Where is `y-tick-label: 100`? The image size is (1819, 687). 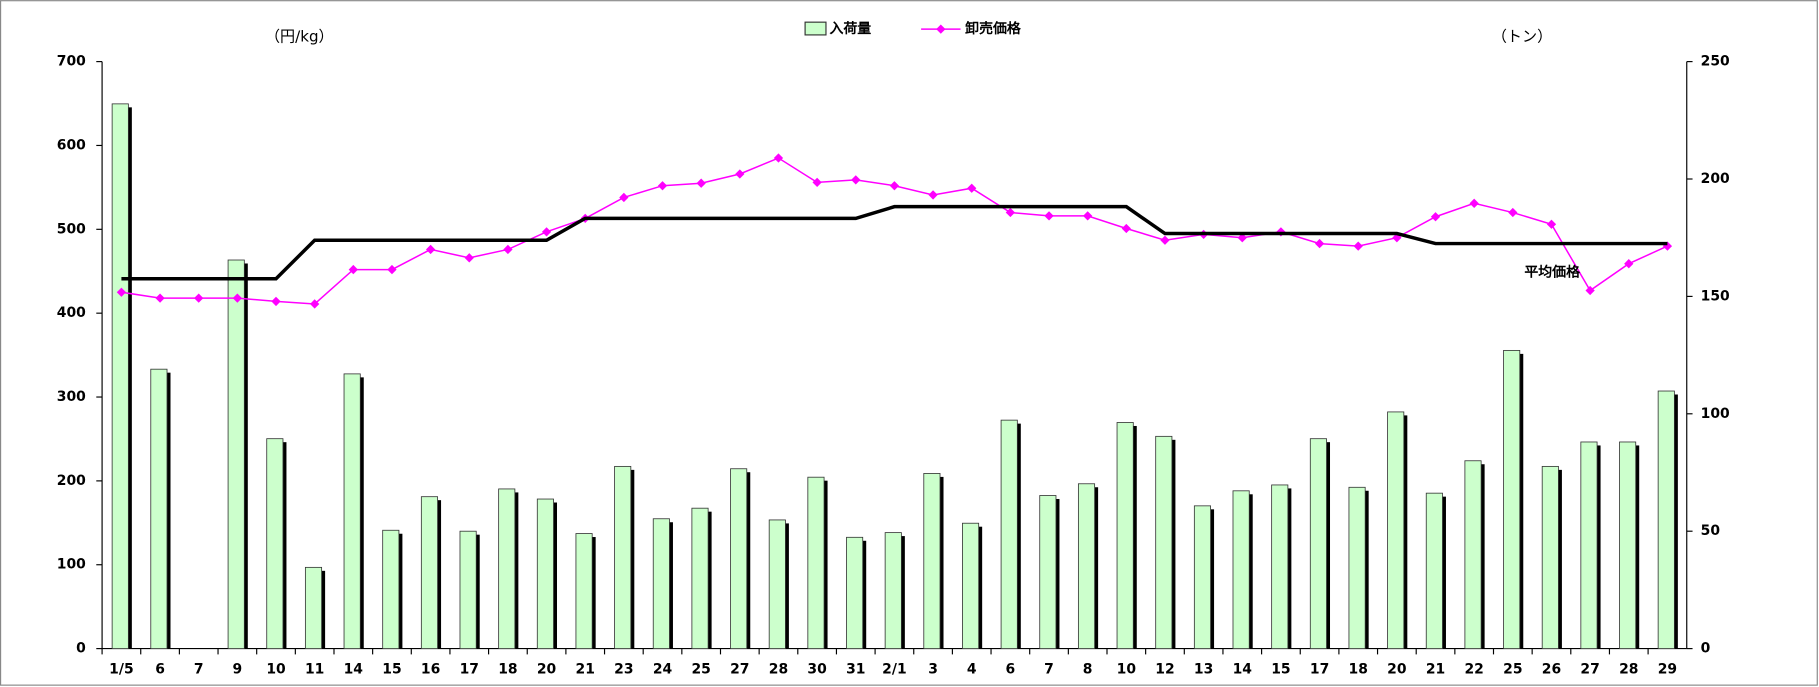
y-tick-label: 100 is located at coordinates (71, 565).